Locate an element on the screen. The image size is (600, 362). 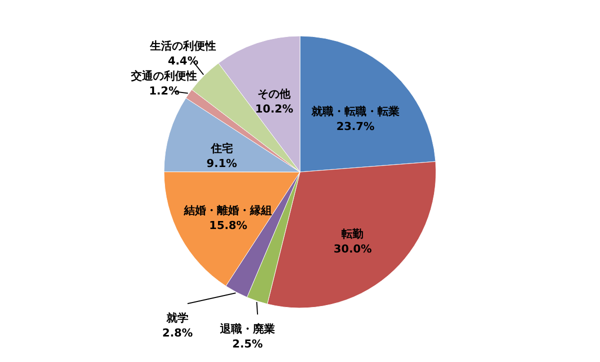
data-label: 4.4% is located at coordinates (183, 61).